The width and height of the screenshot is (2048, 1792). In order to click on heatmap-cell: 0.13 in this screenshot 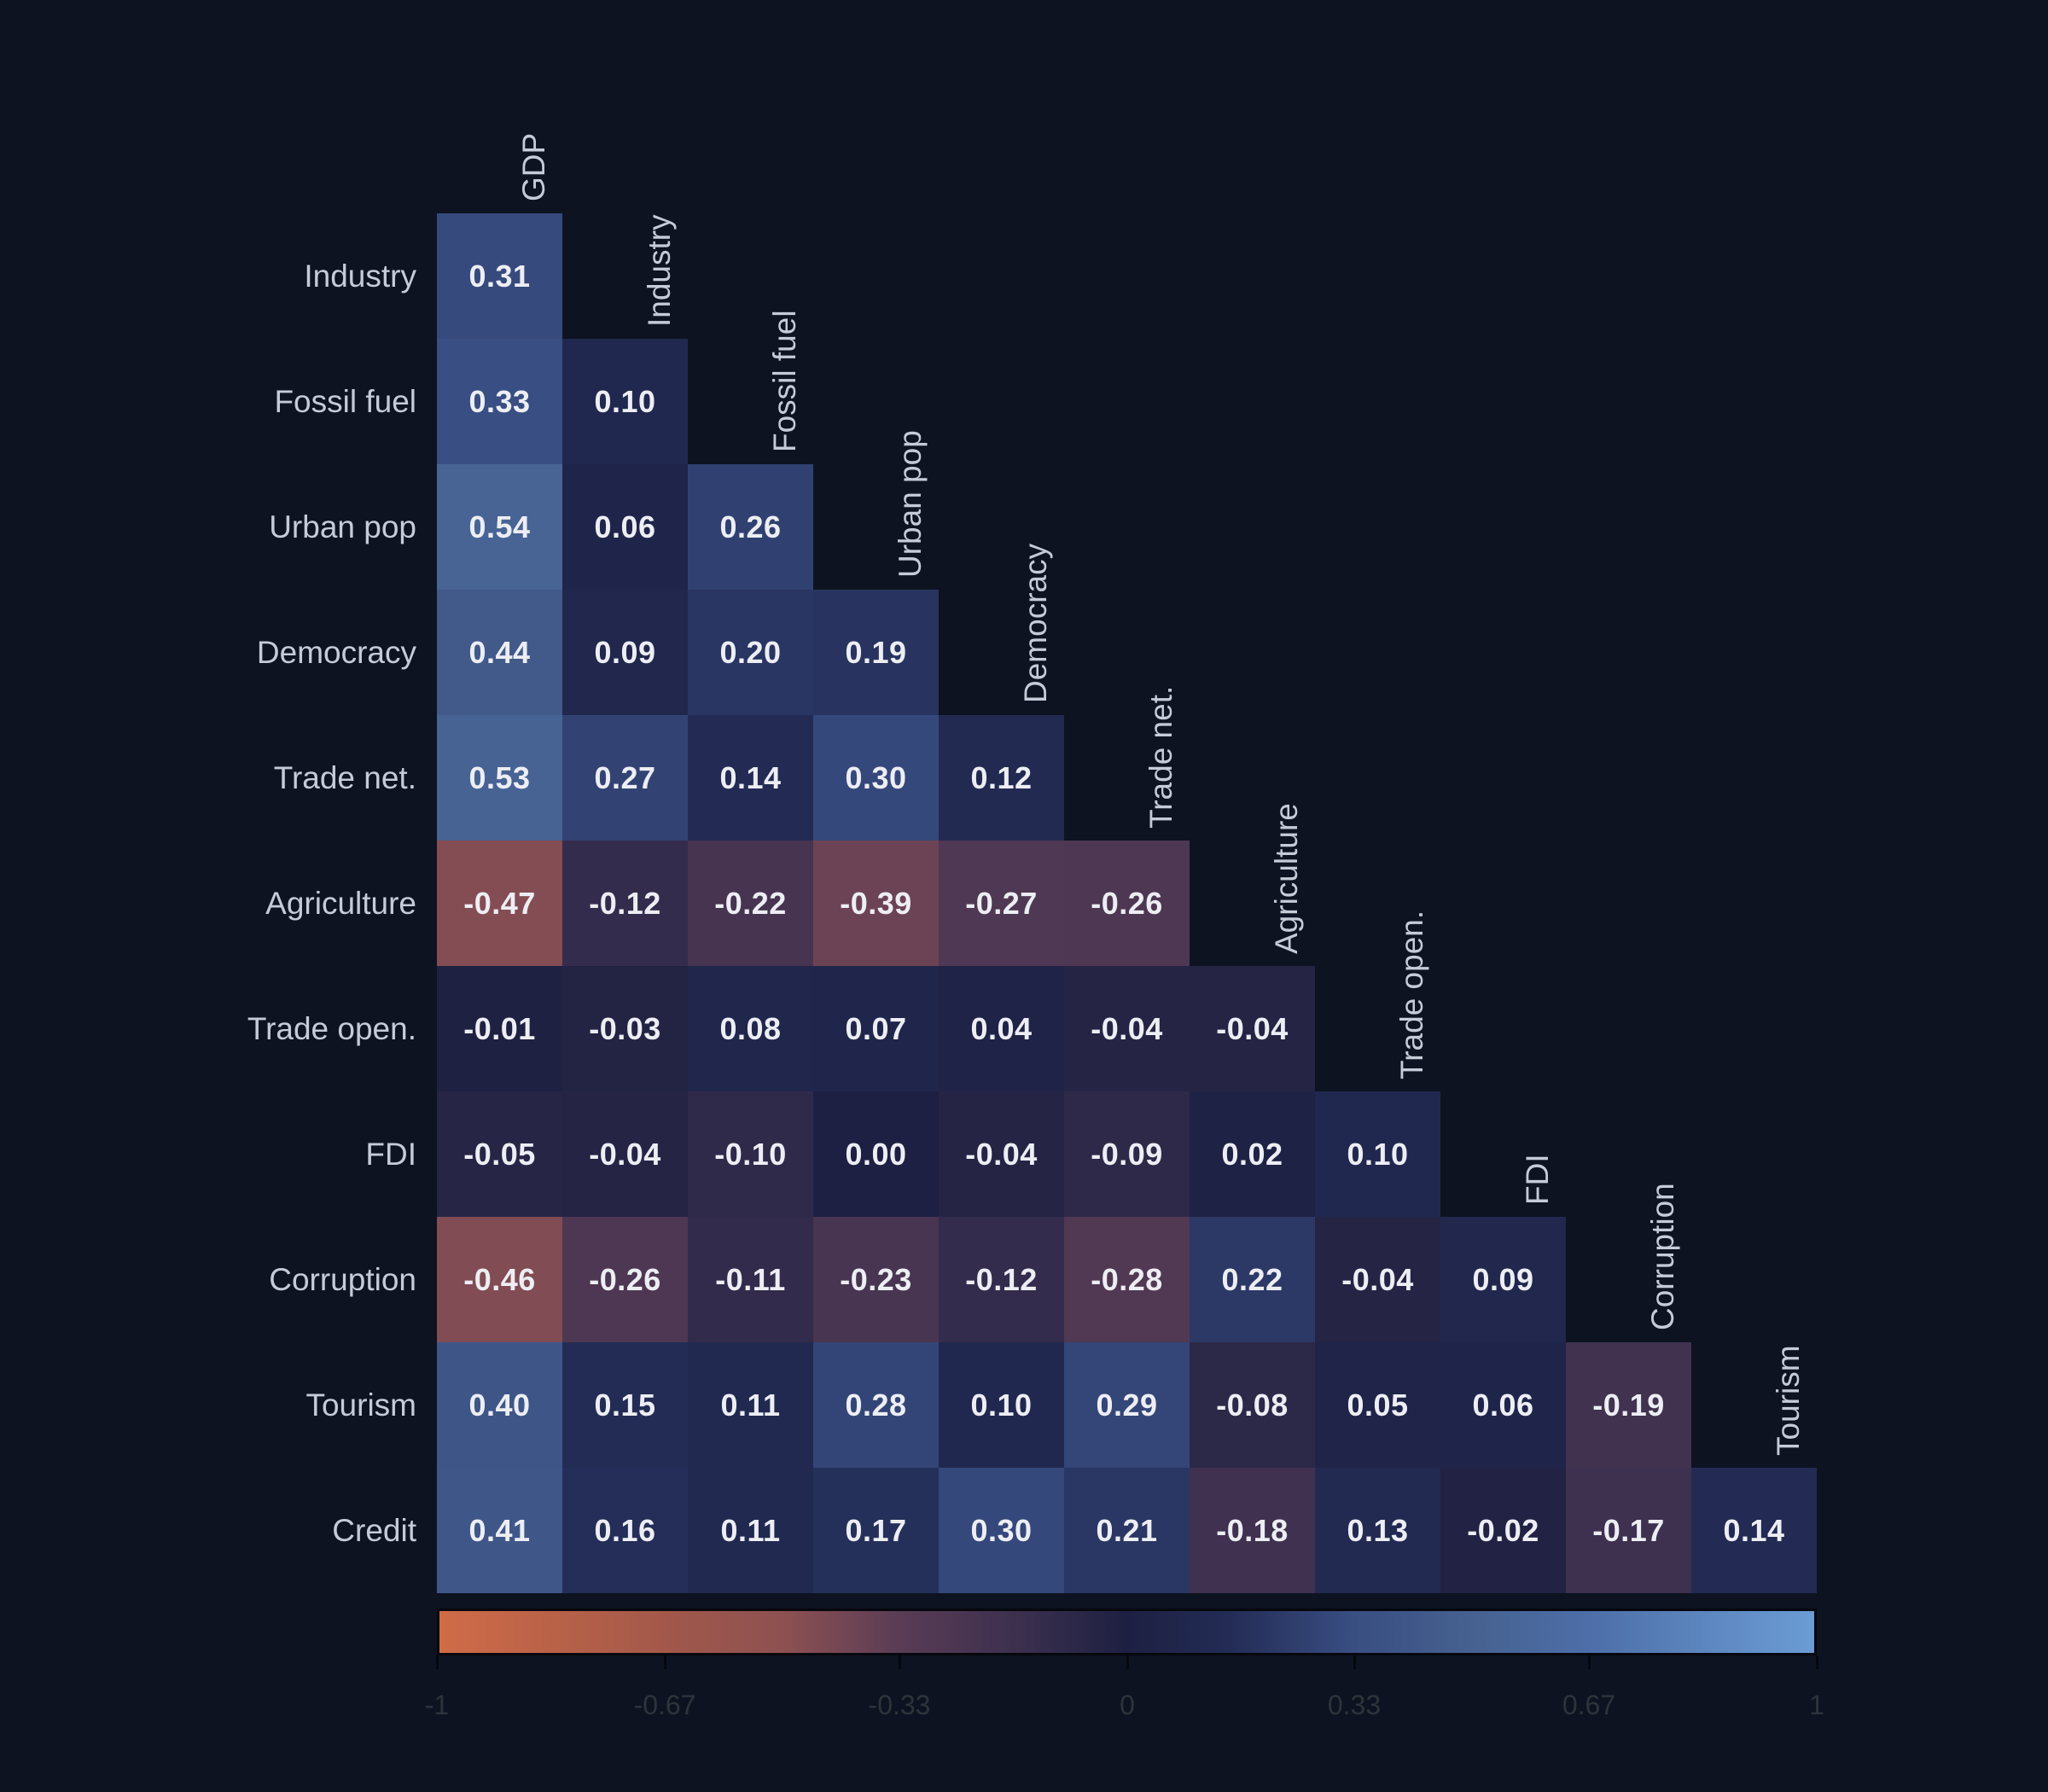, I will do `click(1377, 1530)`.